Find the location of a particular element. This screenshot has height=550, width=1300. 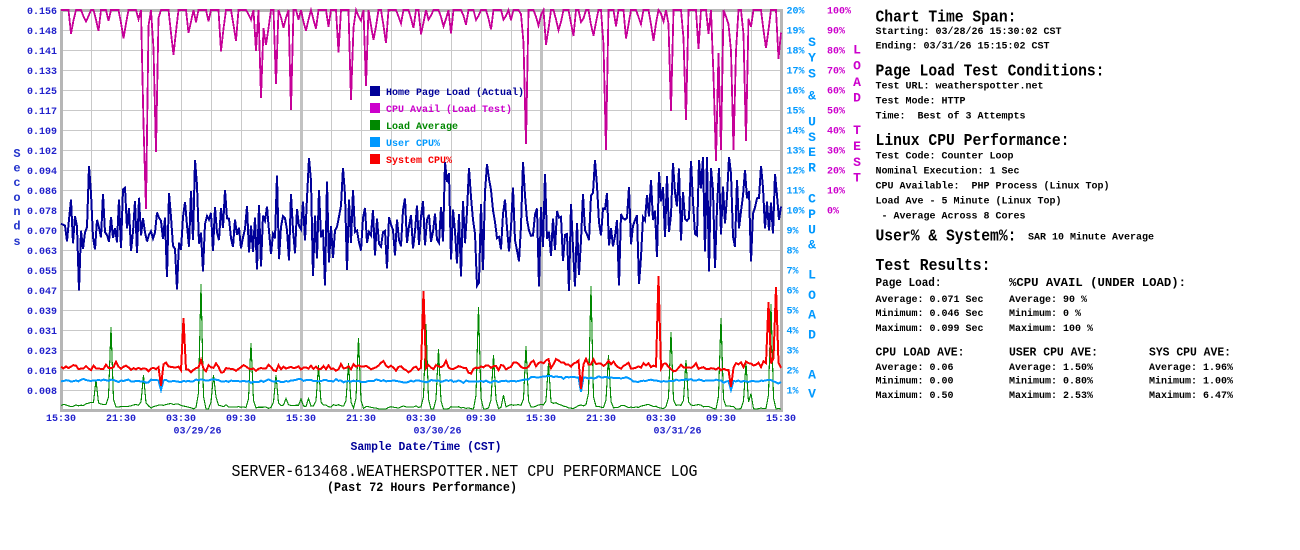

svg-text: 09:30 is located at coordinates (241, 419).